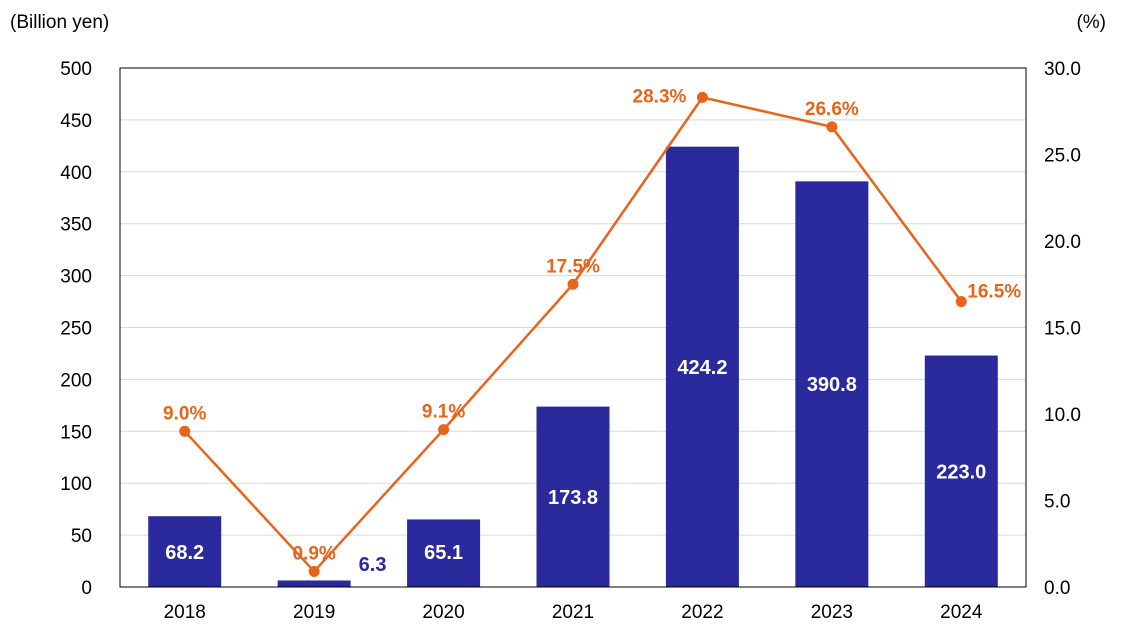  I want to click on line-value-label: 9.1%, so click(443, 412).